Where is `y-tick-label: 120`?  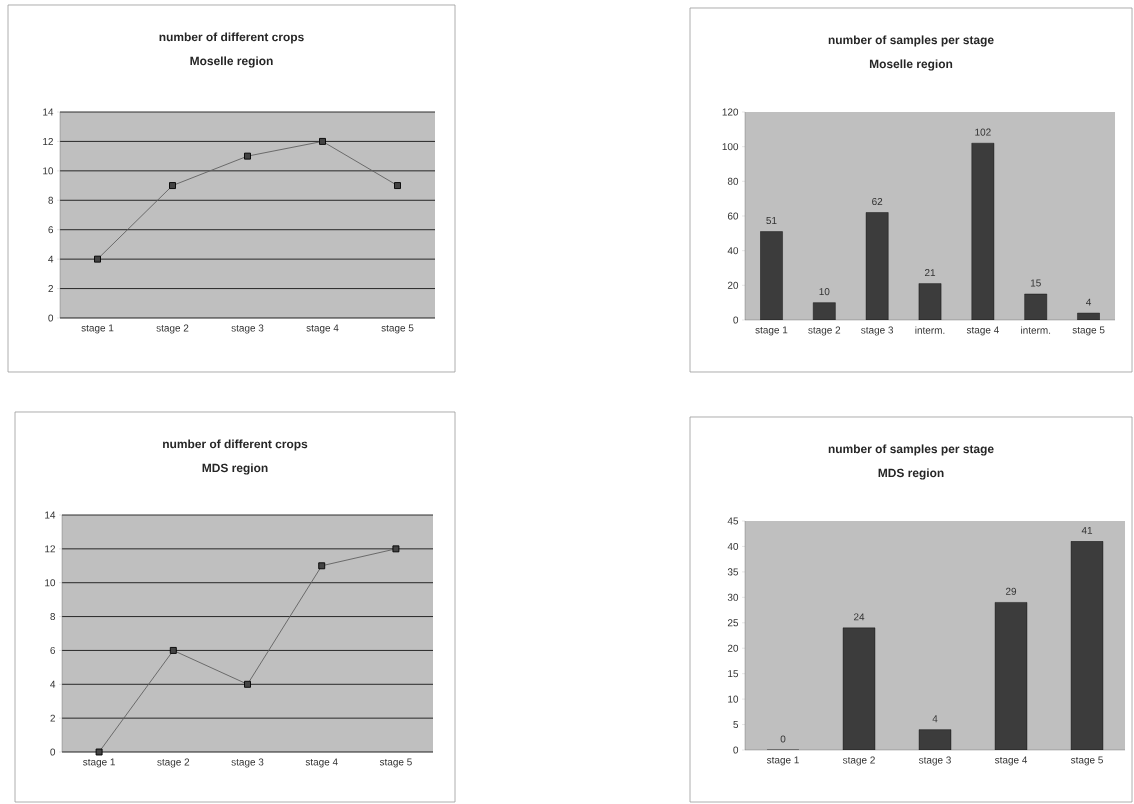 y-tick-label: 120 is located at coordinates (730, 112).